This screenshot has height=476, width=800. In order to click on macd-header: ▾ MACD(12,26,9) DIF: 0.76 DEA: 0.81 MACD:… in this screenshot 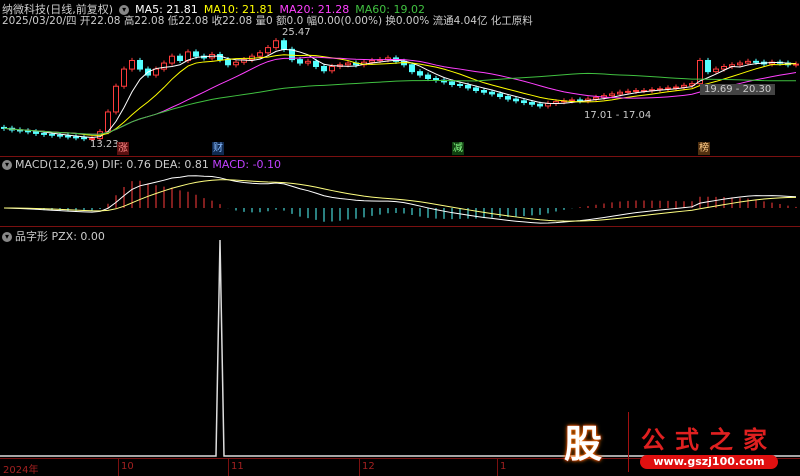, I will do `click(141, 164)`.